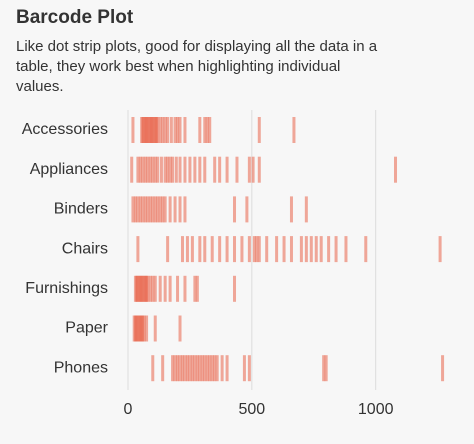  What do you see at coordinates (65, 129) in the screenshot?
I see `y-tick-label: Accessories` at bounding box center [65, 129].